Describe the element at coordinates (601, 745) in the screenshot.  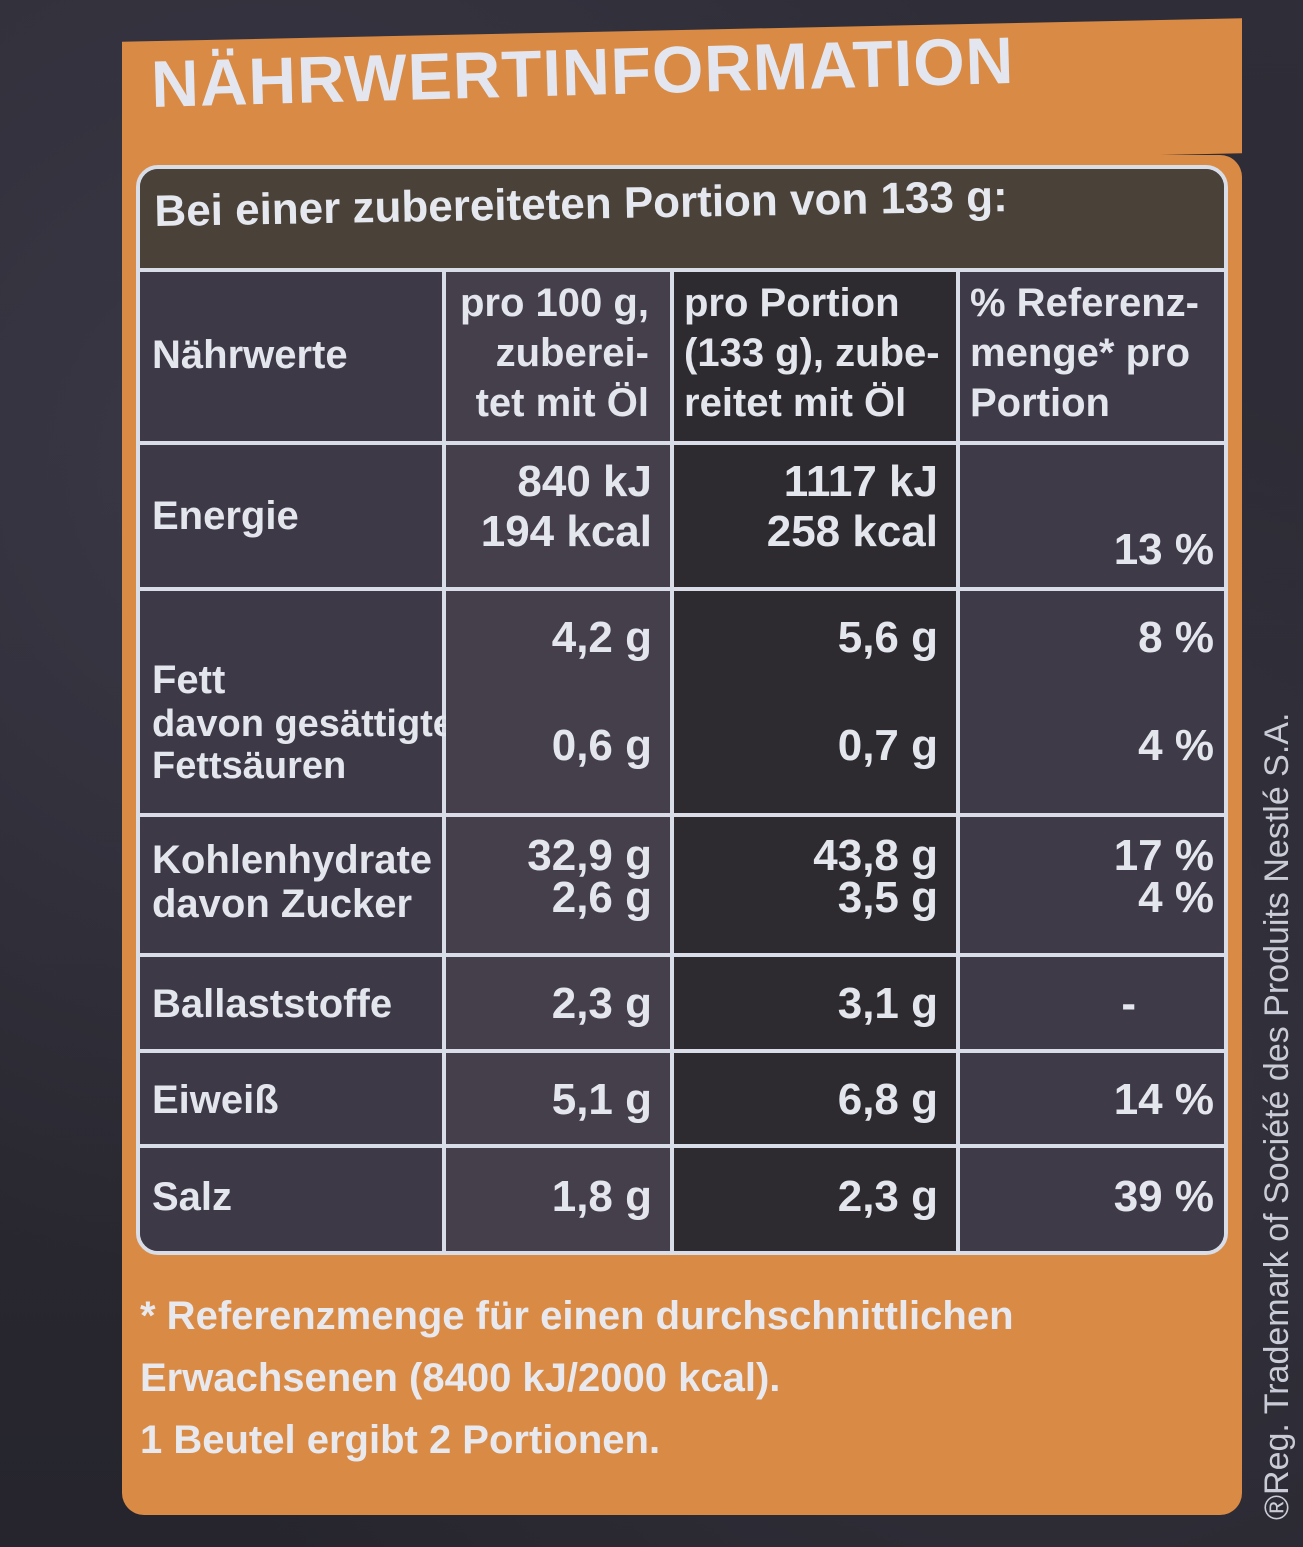
I see `gesaettigt-100g: 0,6 g` at that location.